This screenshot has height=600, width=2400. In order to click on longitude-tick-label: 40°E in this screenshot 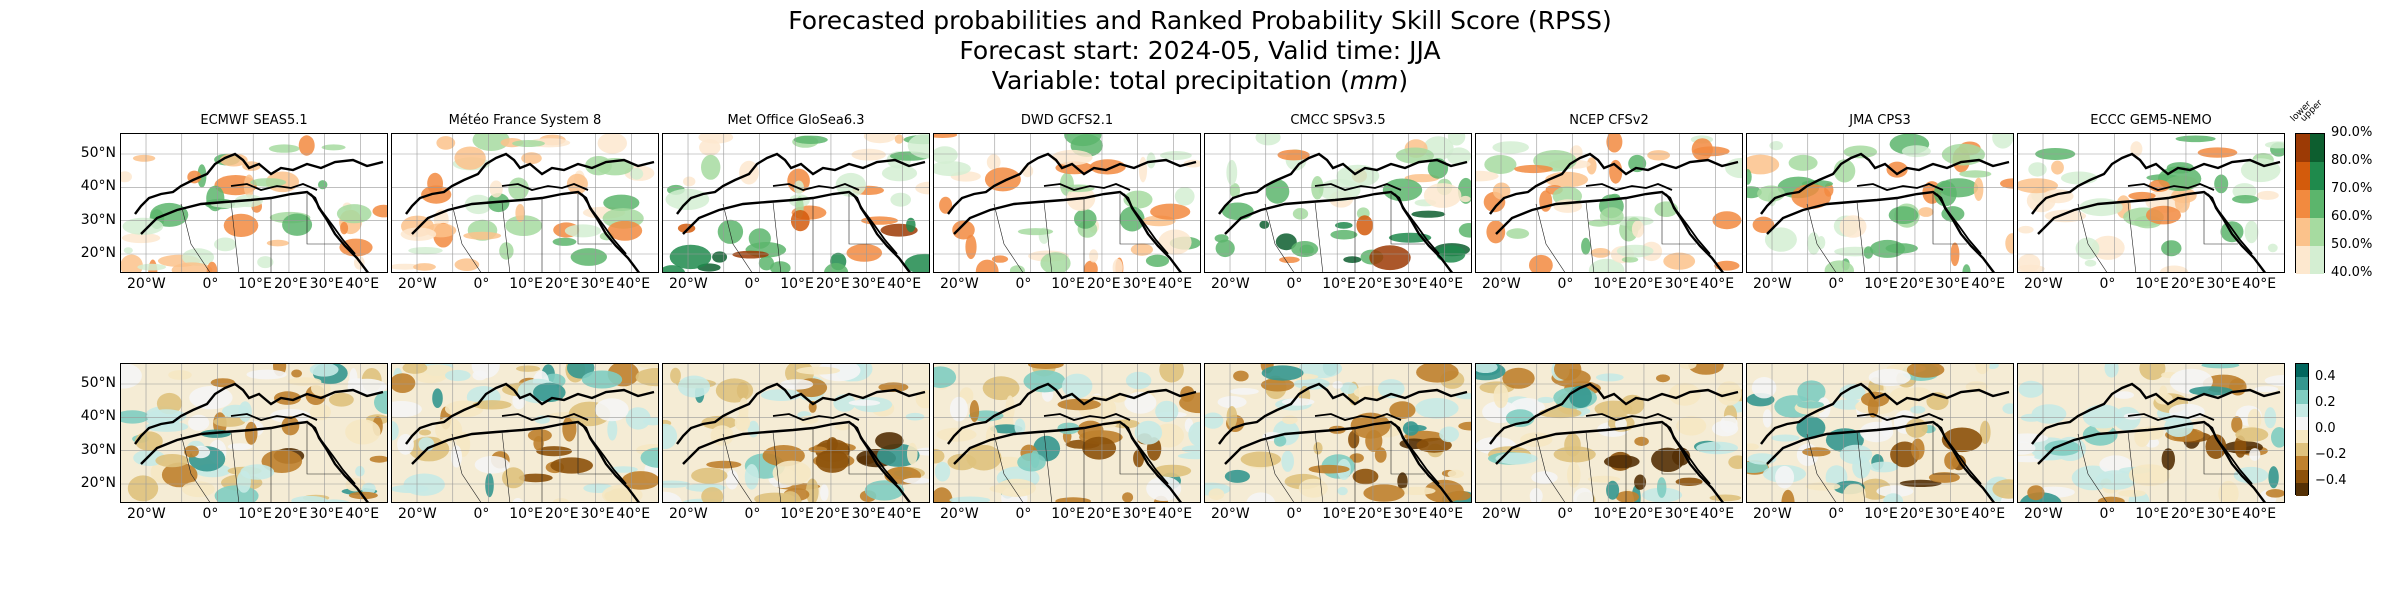, I will do `click(2259, 284)`.